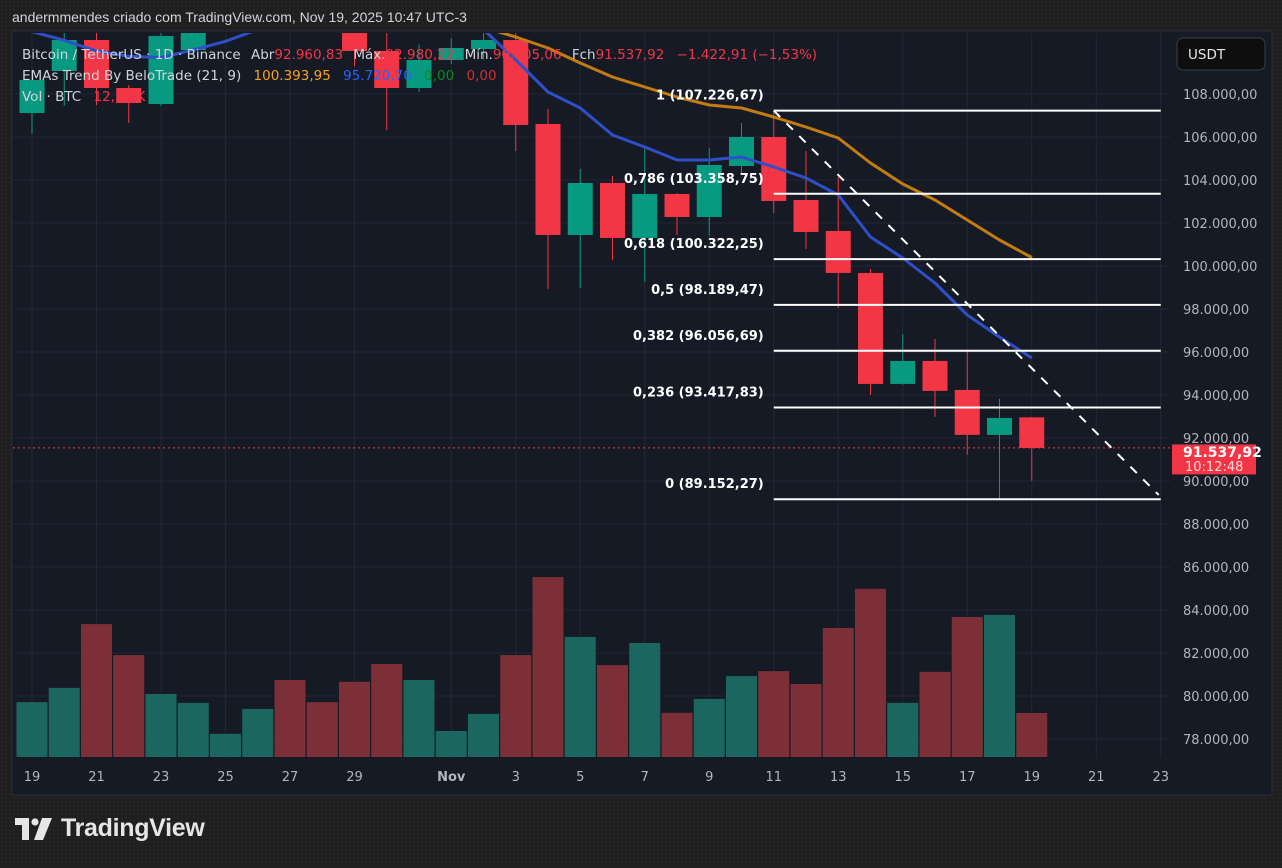 The image size is (1282, 868). What do you see at coordinates (765, 146) in the screenshot?
I see `ema-line` at bounding box center [765, 146].